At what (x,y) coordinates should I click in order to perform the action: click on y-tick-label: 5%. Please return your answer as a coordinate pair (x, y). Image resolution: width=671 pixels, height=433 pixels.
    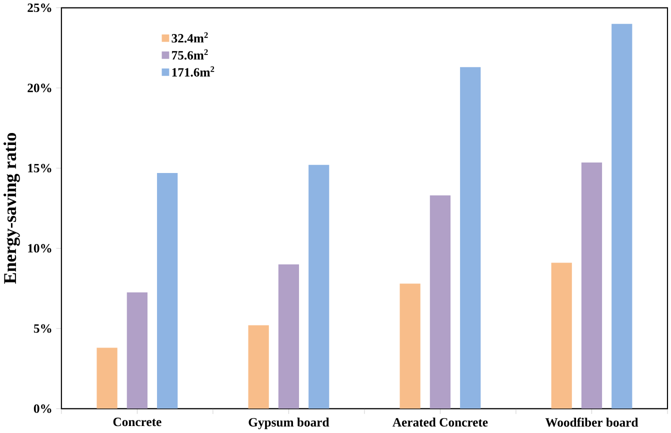
    Looking at the image, I should click on (43, 328).